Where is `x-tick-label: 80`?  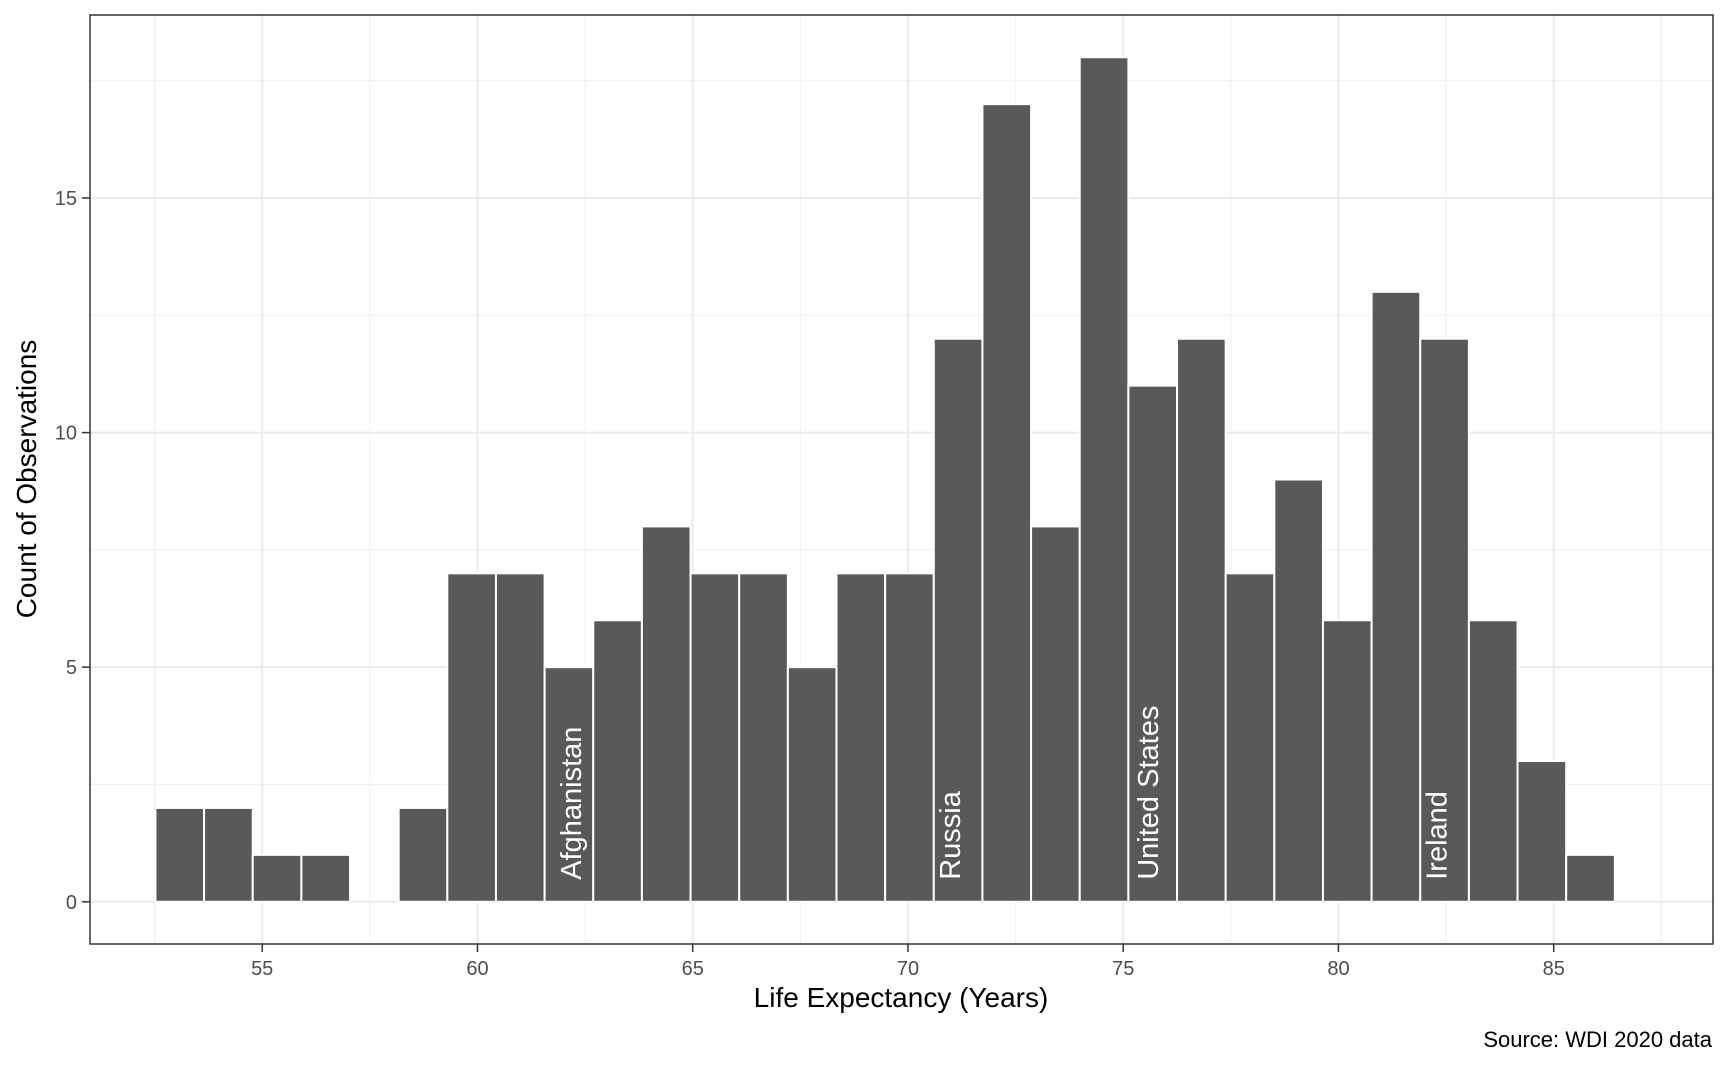
x-tick-label: 80 is located at coordinates (1338, 969).